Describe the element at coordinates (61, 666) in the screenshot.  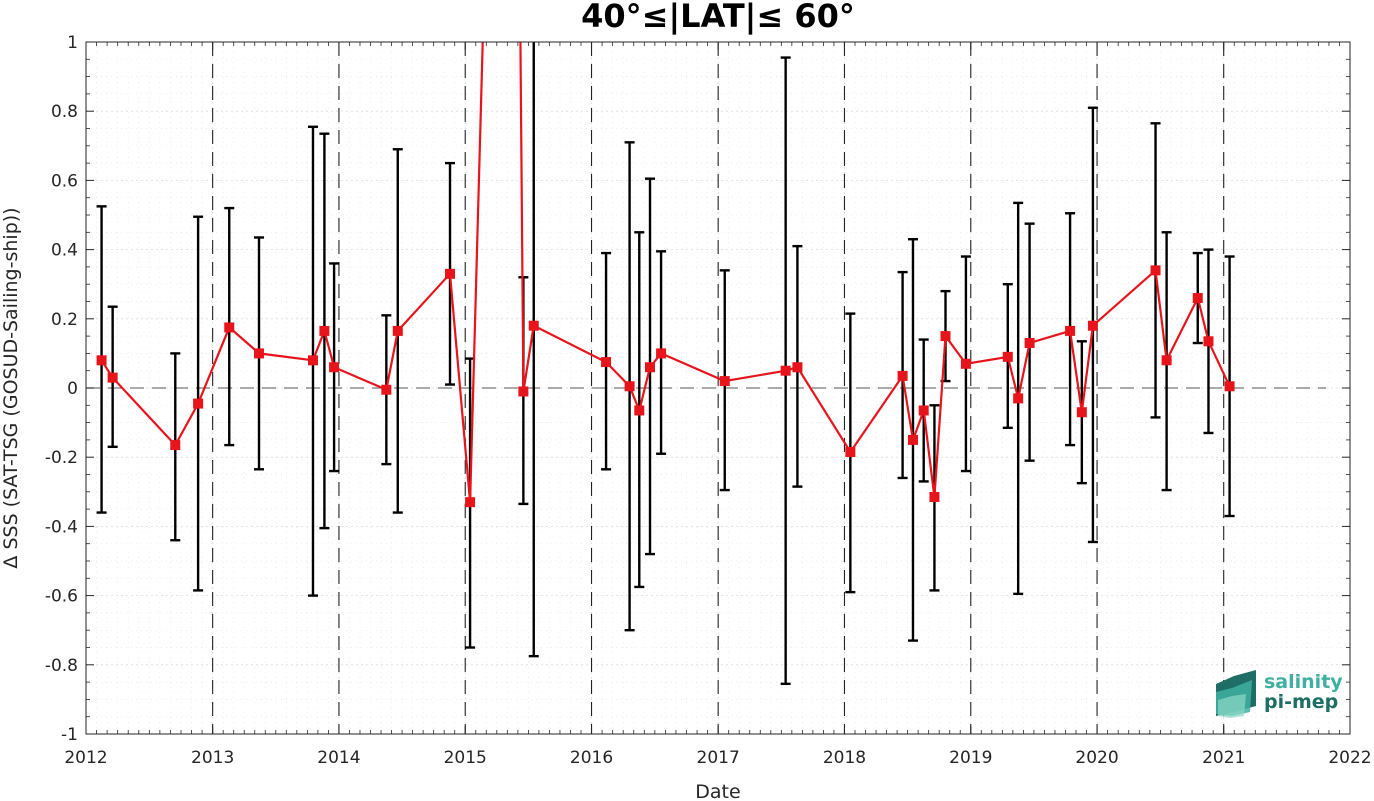
I see `y-tick-label: -0.8` at that location.